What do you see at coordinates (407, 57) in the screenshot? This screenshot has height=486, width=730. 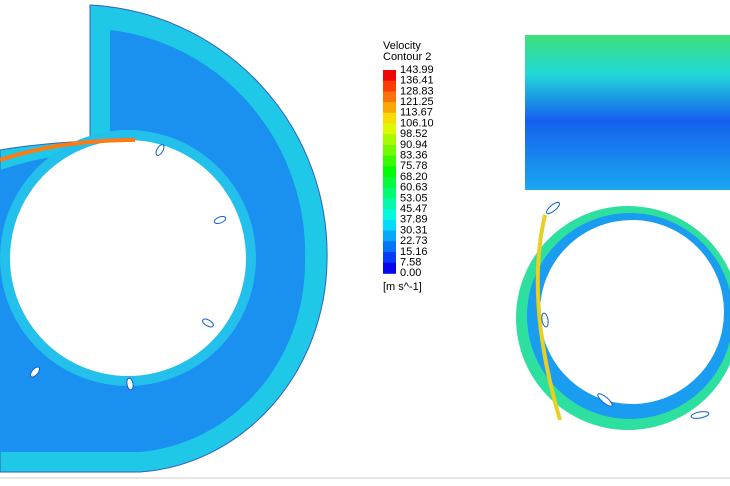 I see `legend-subtitle: Contour 2` at bounding box center [407, 57].